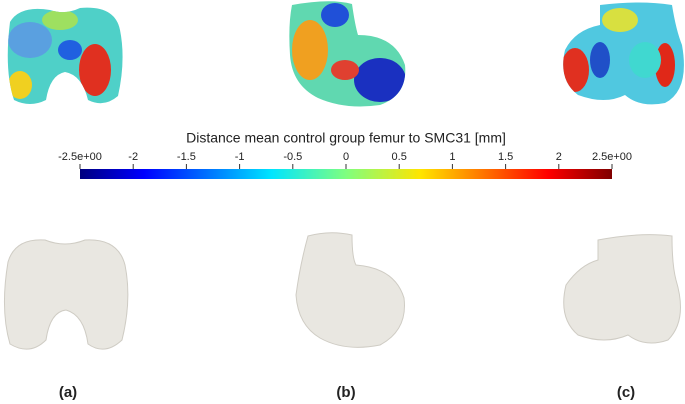 This screenshot has height=404, width=685. What do you see at coordinates (80, 157) in the screenshot?
I see `tick-label: -2.5e+00` at bounding box center [80, 157].